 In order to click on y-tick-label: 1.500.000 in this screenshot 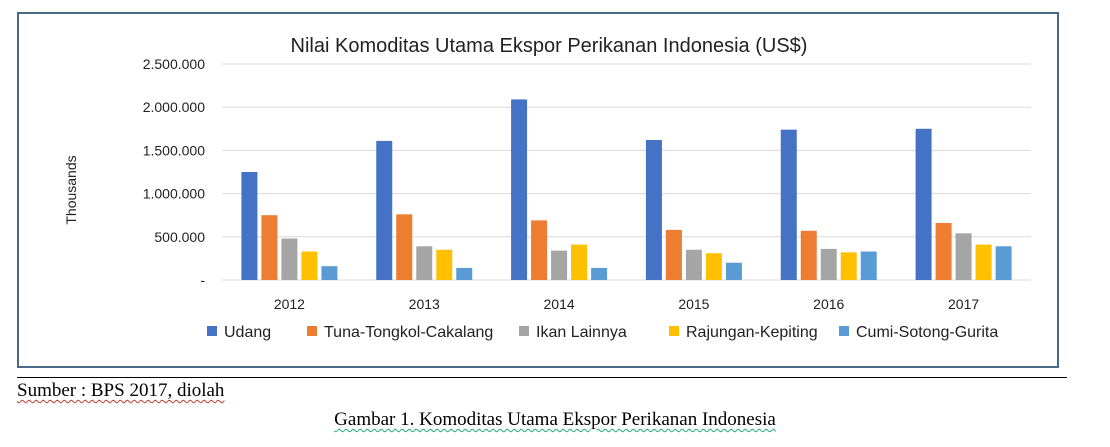, I will do `click(174, 150)`.